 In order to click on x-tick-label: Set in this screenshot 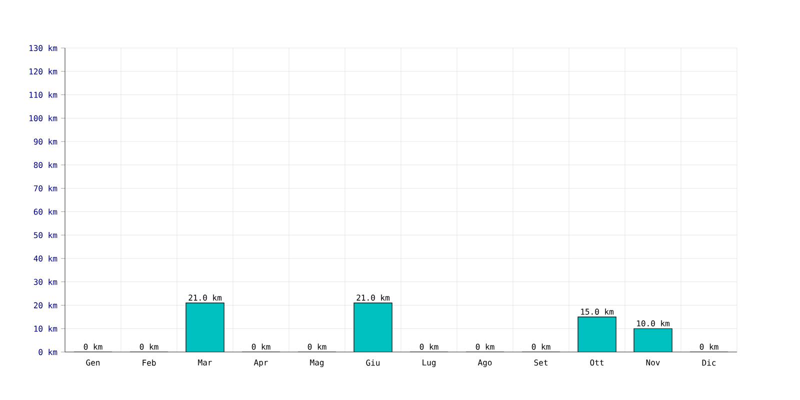, I will do `click(541, 363)`.